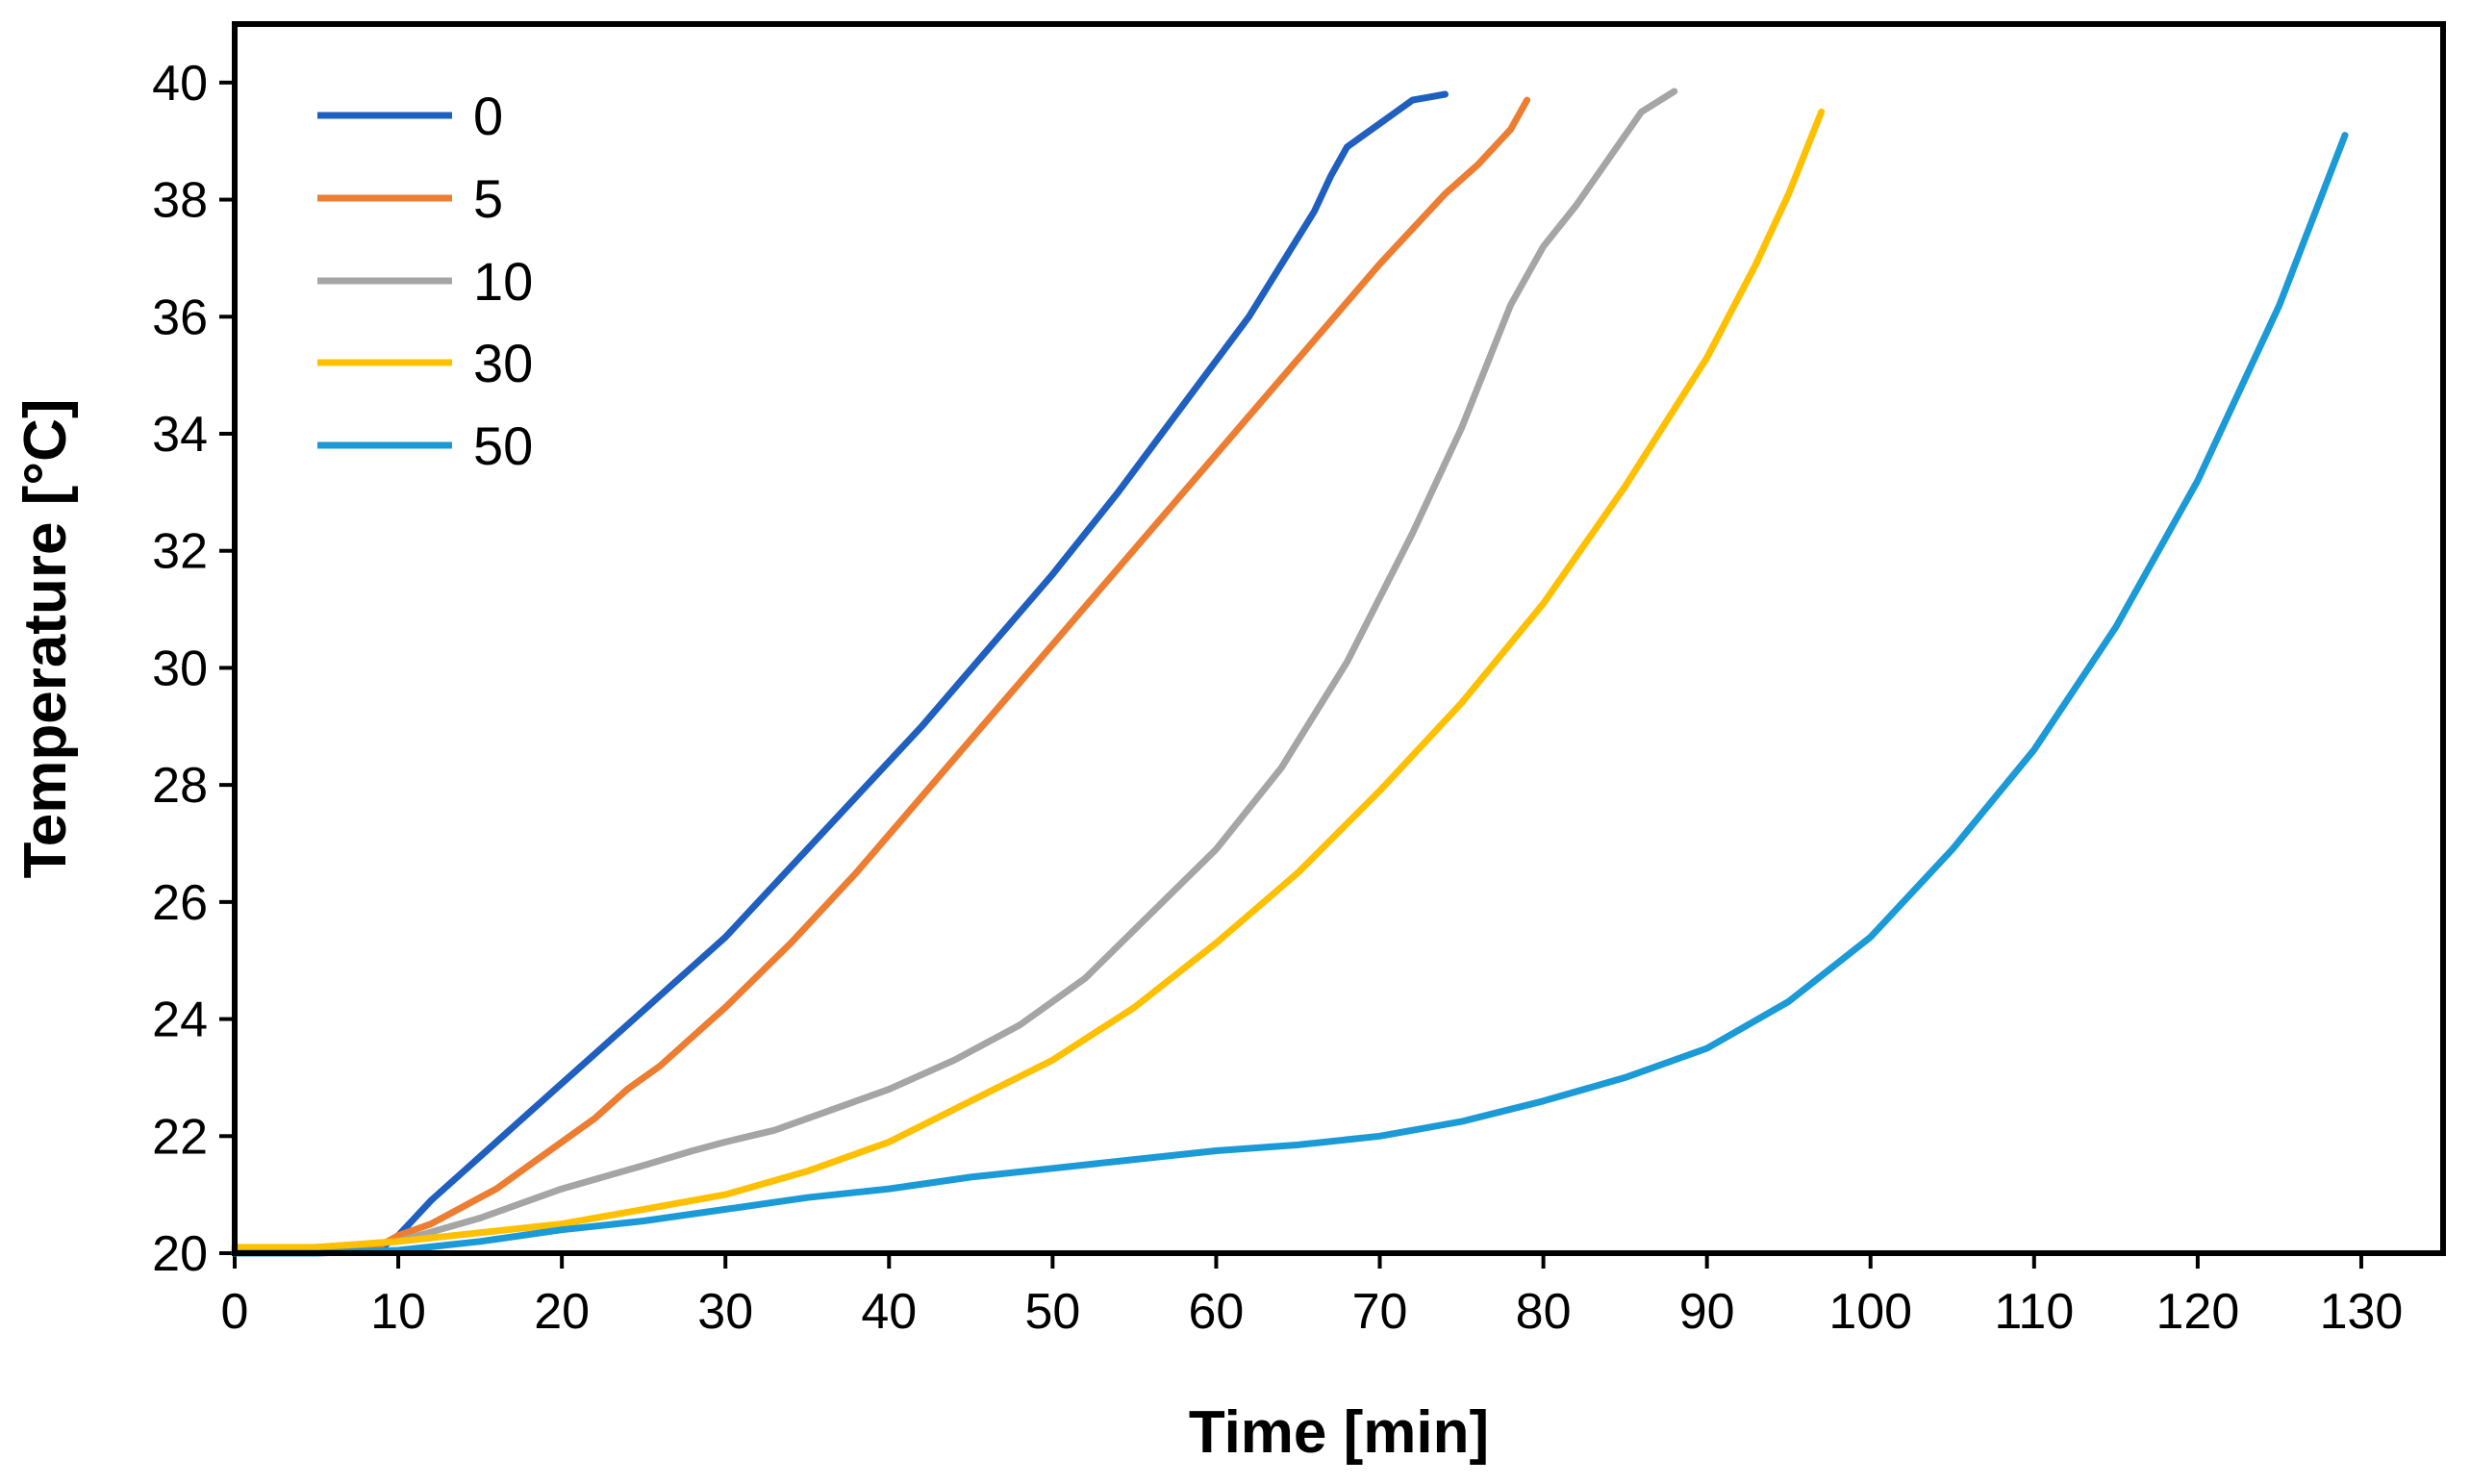 Image resolution: width=2470 pixels, height=1484 pixels. I want to click on y-tick-label: 40, so click(180, 84).